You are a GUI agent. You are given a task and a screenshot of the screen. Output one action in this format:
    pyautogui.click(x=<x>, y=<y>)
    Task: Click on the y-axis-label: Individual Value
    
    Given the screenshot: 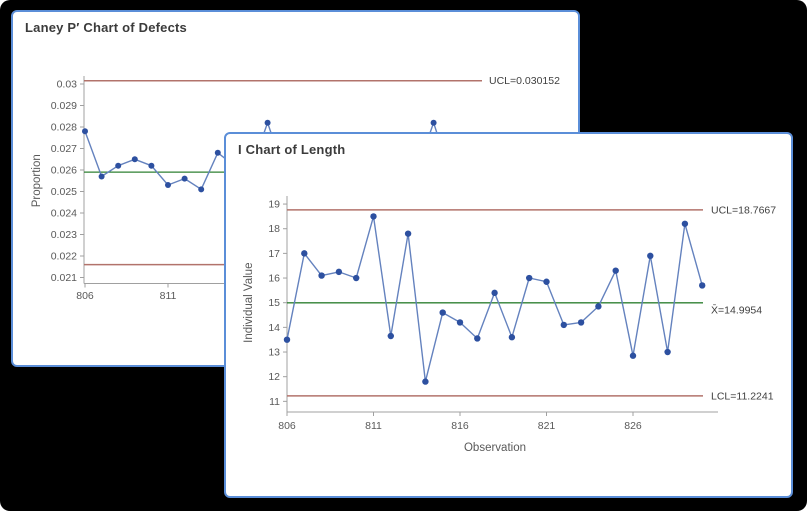 What is the action you would take?
    pyautogui.click(x=249, y=303)
    